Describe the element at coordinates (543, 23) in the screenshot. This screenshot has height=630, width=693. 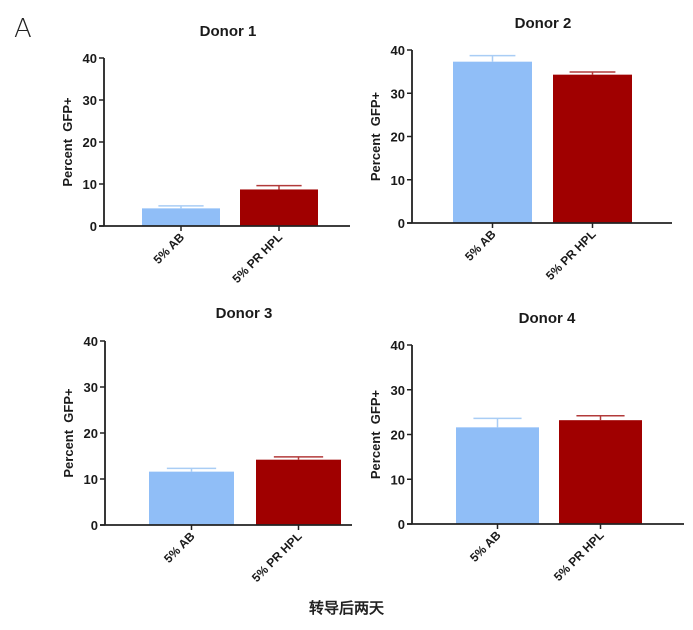
I see `chart-title: Donor 2` at that location.